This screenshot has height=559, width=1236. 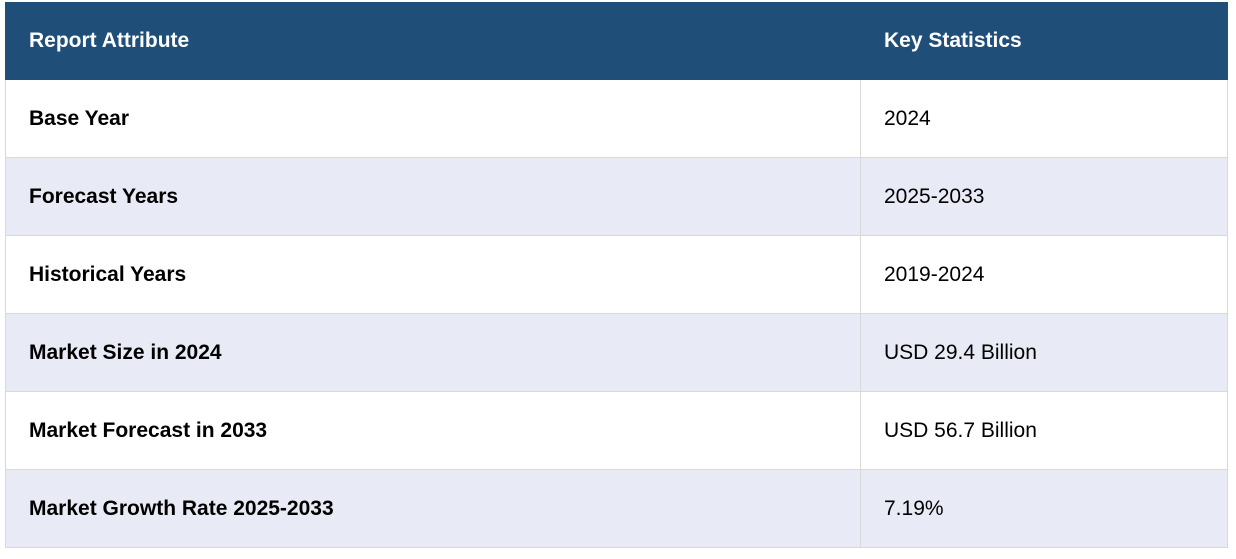 What do you see at coordinates (433, 352) in the screenshot?
I see `row-attribute: Market Size in 2024` at bounding box center [433, 352].